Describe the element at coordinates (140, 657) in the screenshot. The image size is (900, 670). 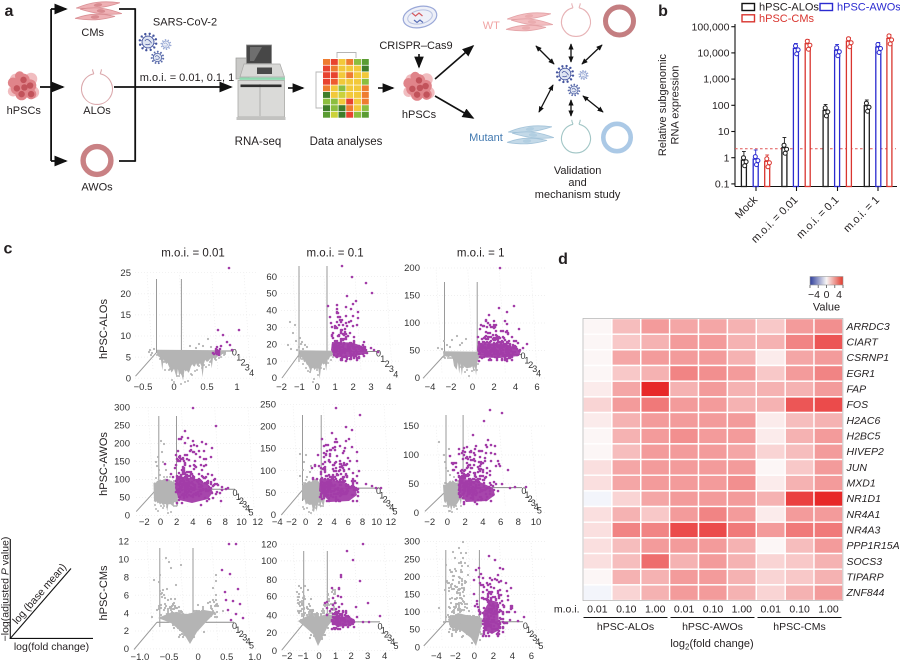
I see `svg-text: −1.0` at that location.